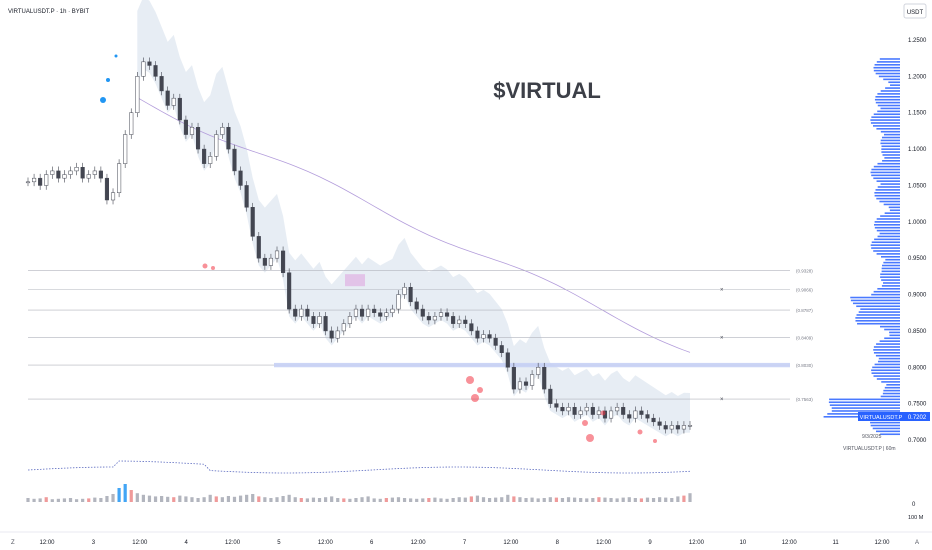 This screenshot has width=932, height=550. I want to click on time-tick-label: 8, so click(558, 543).